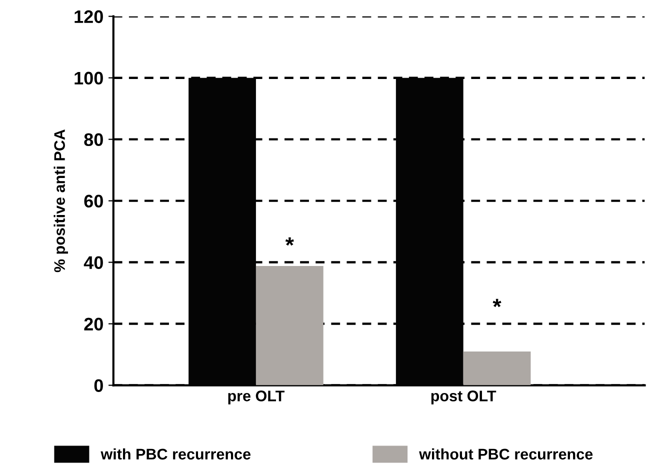 Image resolution: width=648 pixels, height=467 pixels. What do you see at coordinates (506, 454) in the screenshot?
I see `legend-label: without PBC recurrence` at bounding box center [506, 454].